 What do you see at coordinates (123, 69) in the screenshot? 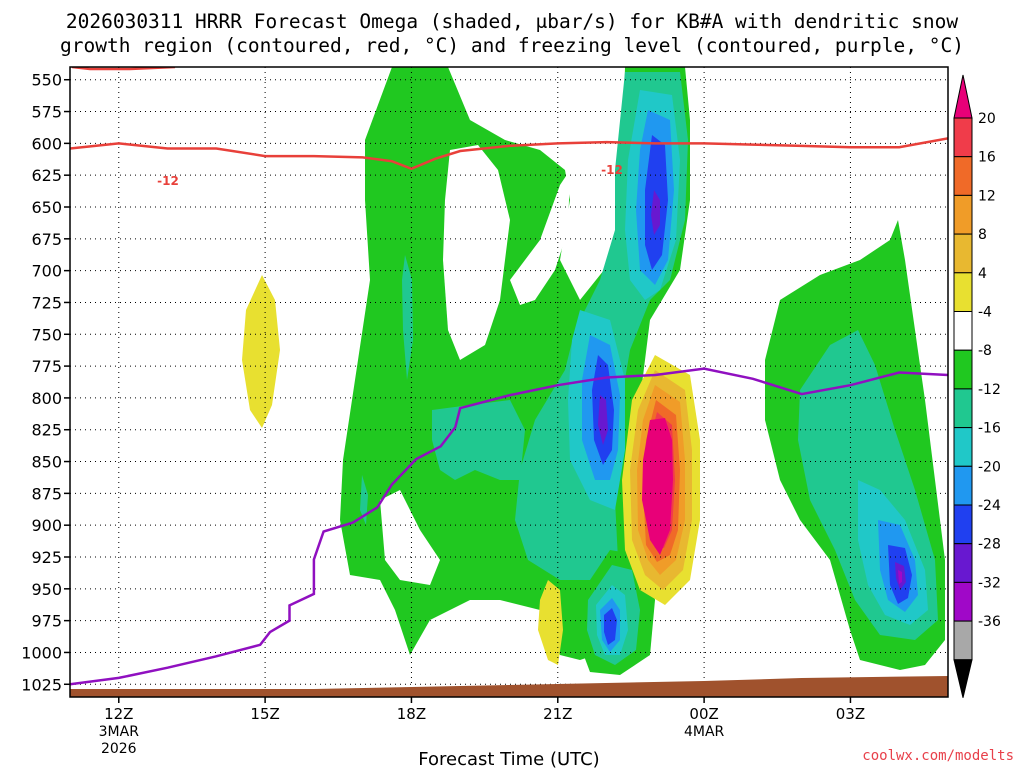
I see `dgz-fragment` at bounding box center [123, 69].